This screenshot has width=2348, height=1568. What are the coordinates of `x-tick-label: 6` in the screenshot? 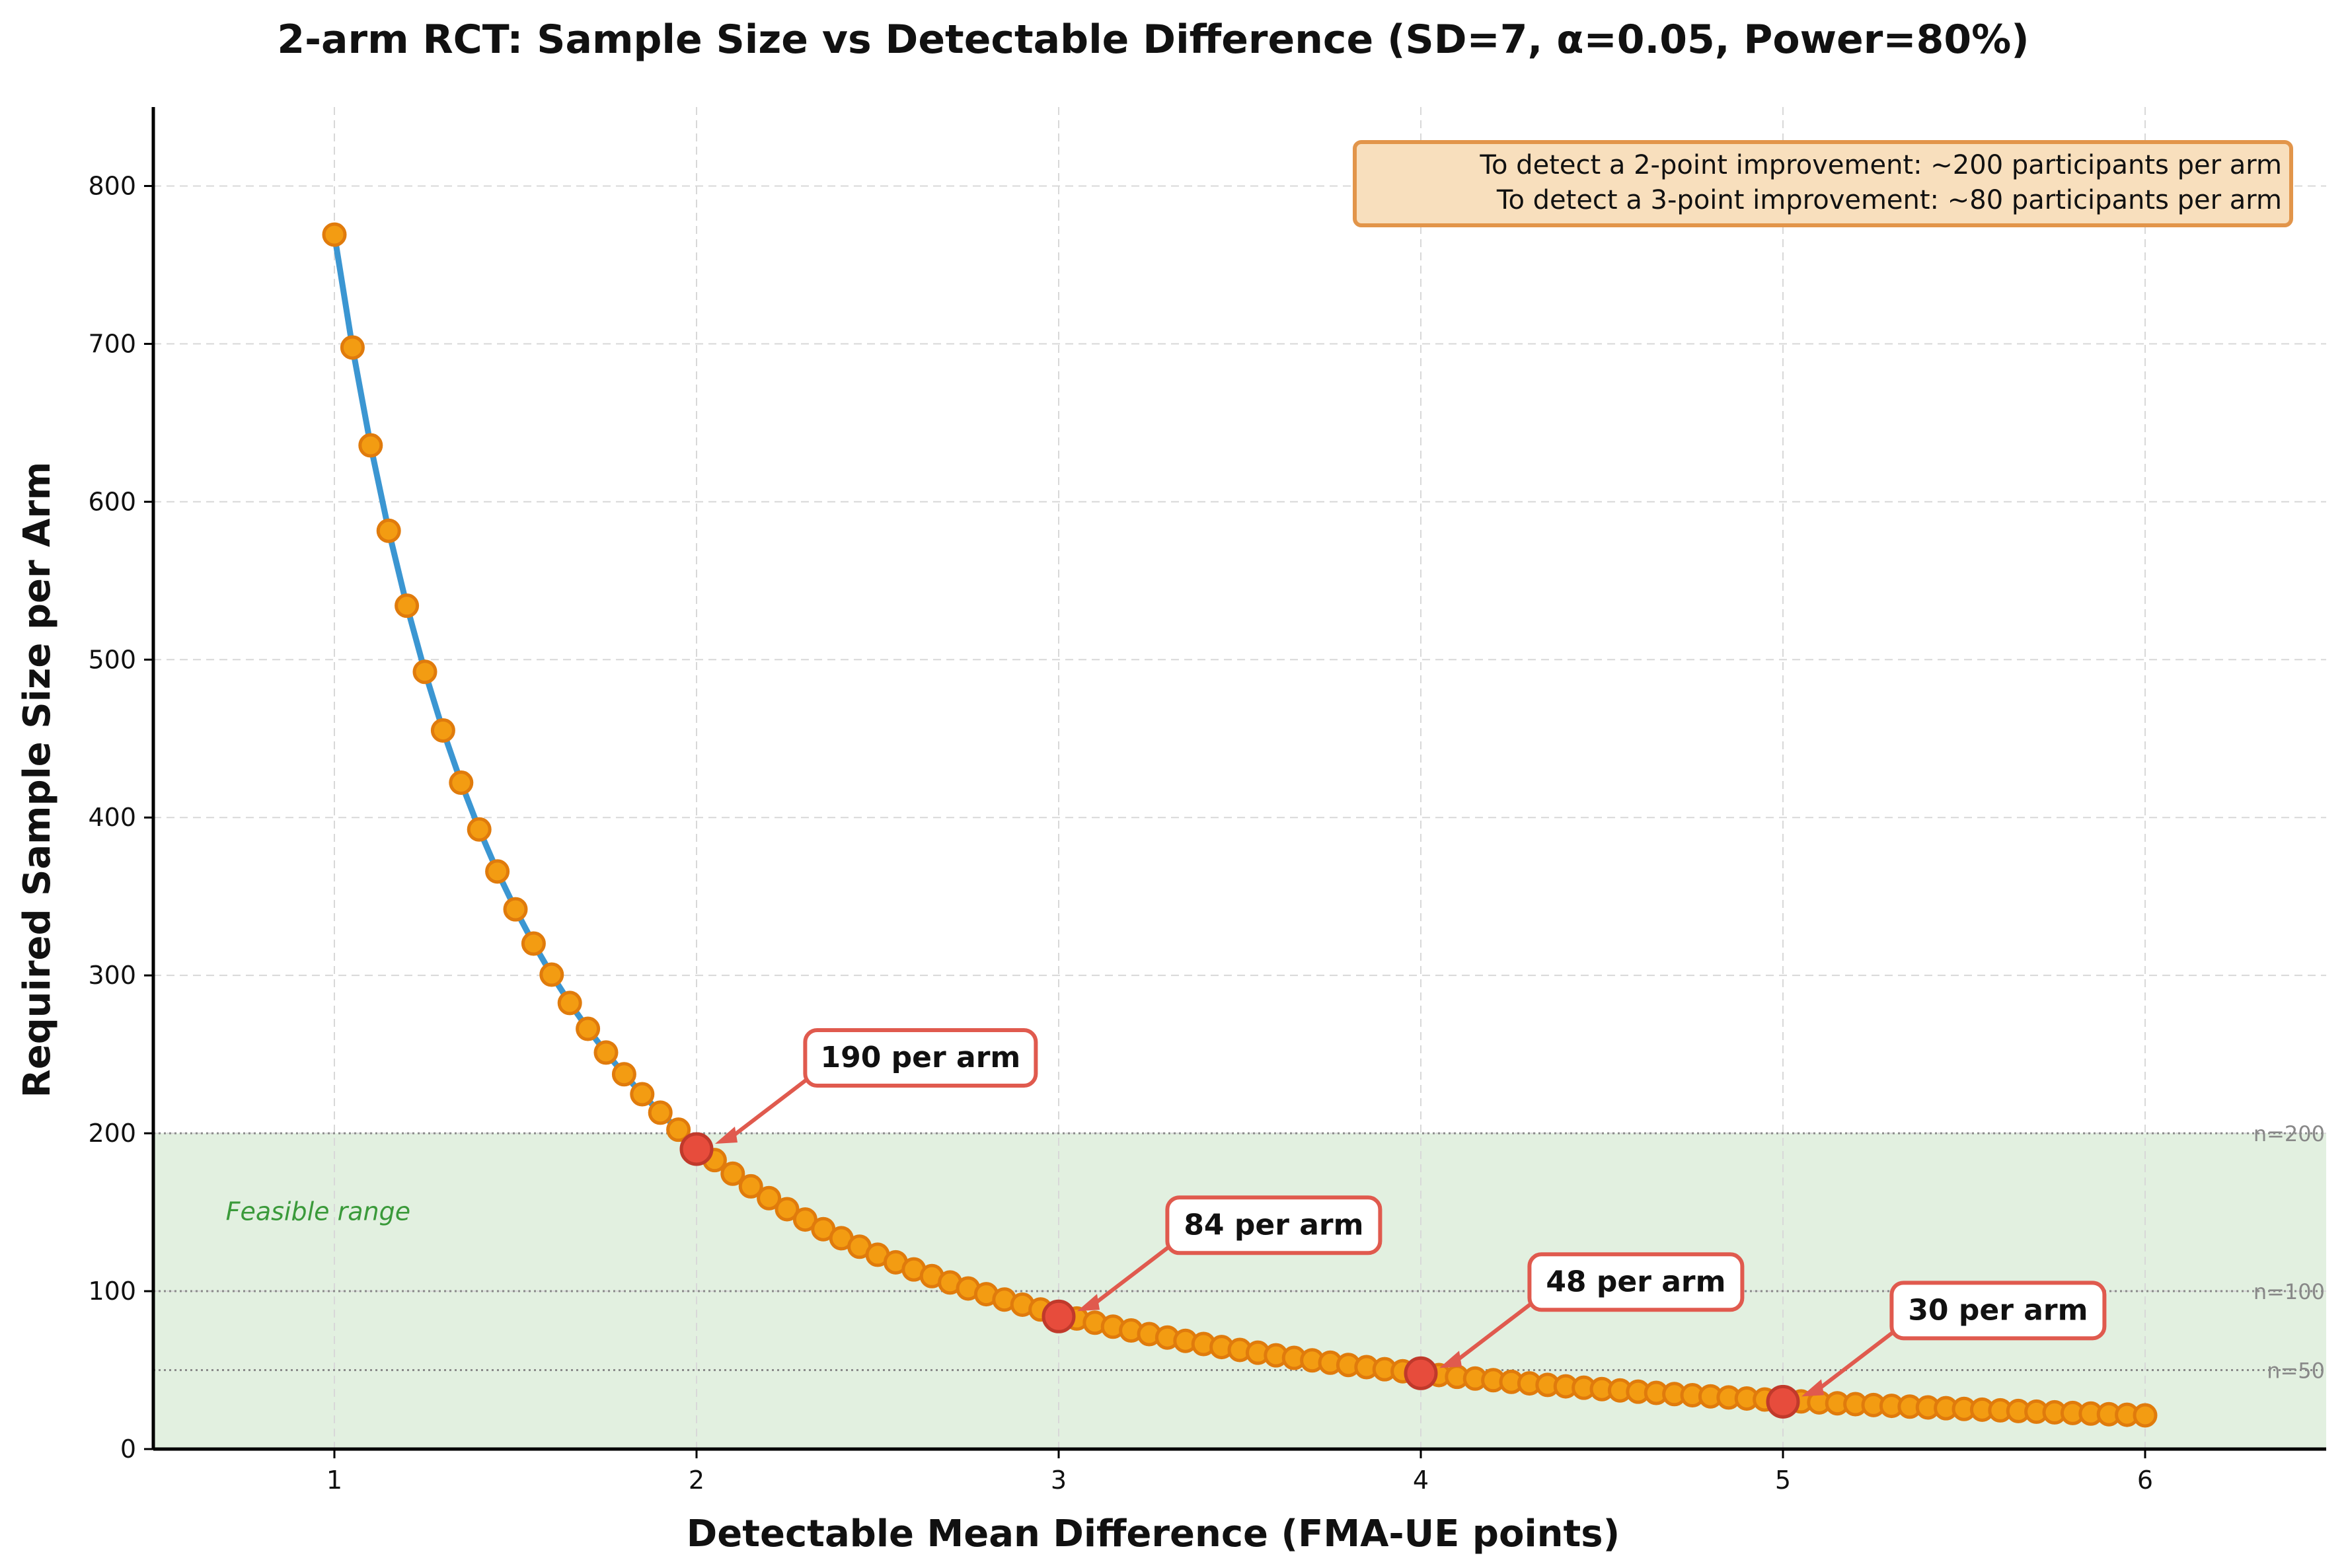 It's located at (2145, 1480).